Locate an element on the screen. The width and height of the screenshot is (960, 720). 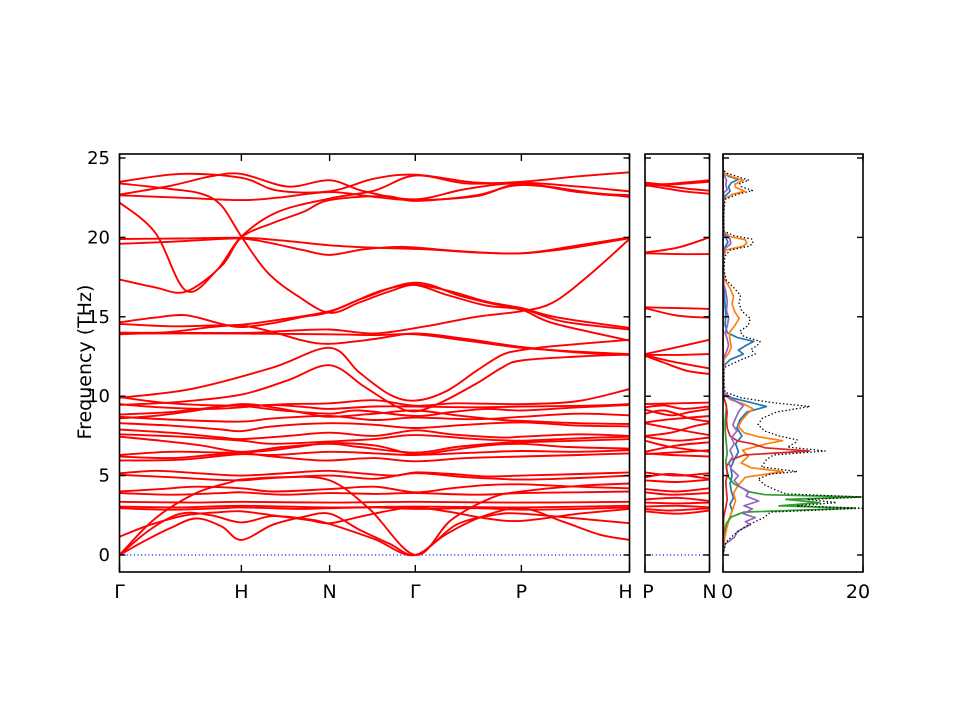
x-tick-label: 0 is located at coordinates (727, 592).